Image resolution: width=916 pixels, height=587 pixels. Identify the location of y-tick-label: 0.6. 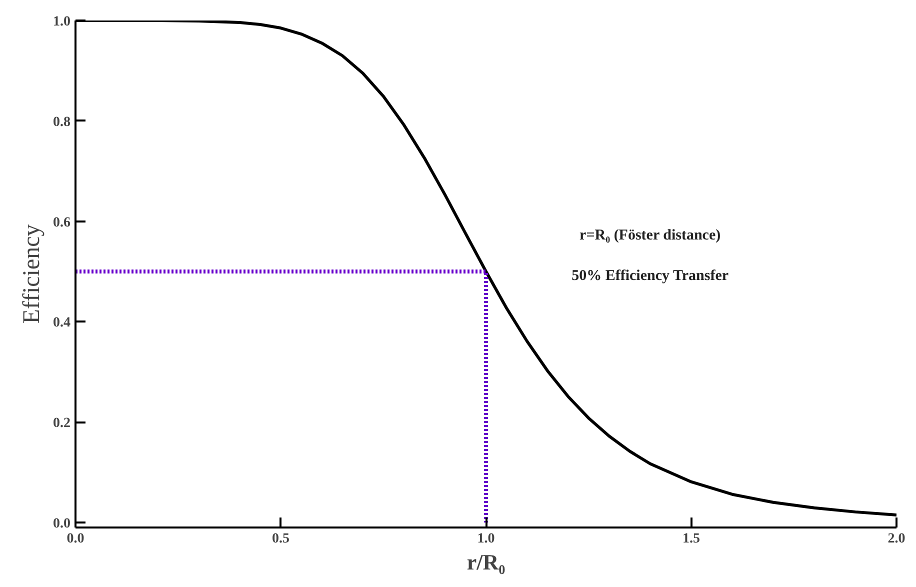
(61, 222).